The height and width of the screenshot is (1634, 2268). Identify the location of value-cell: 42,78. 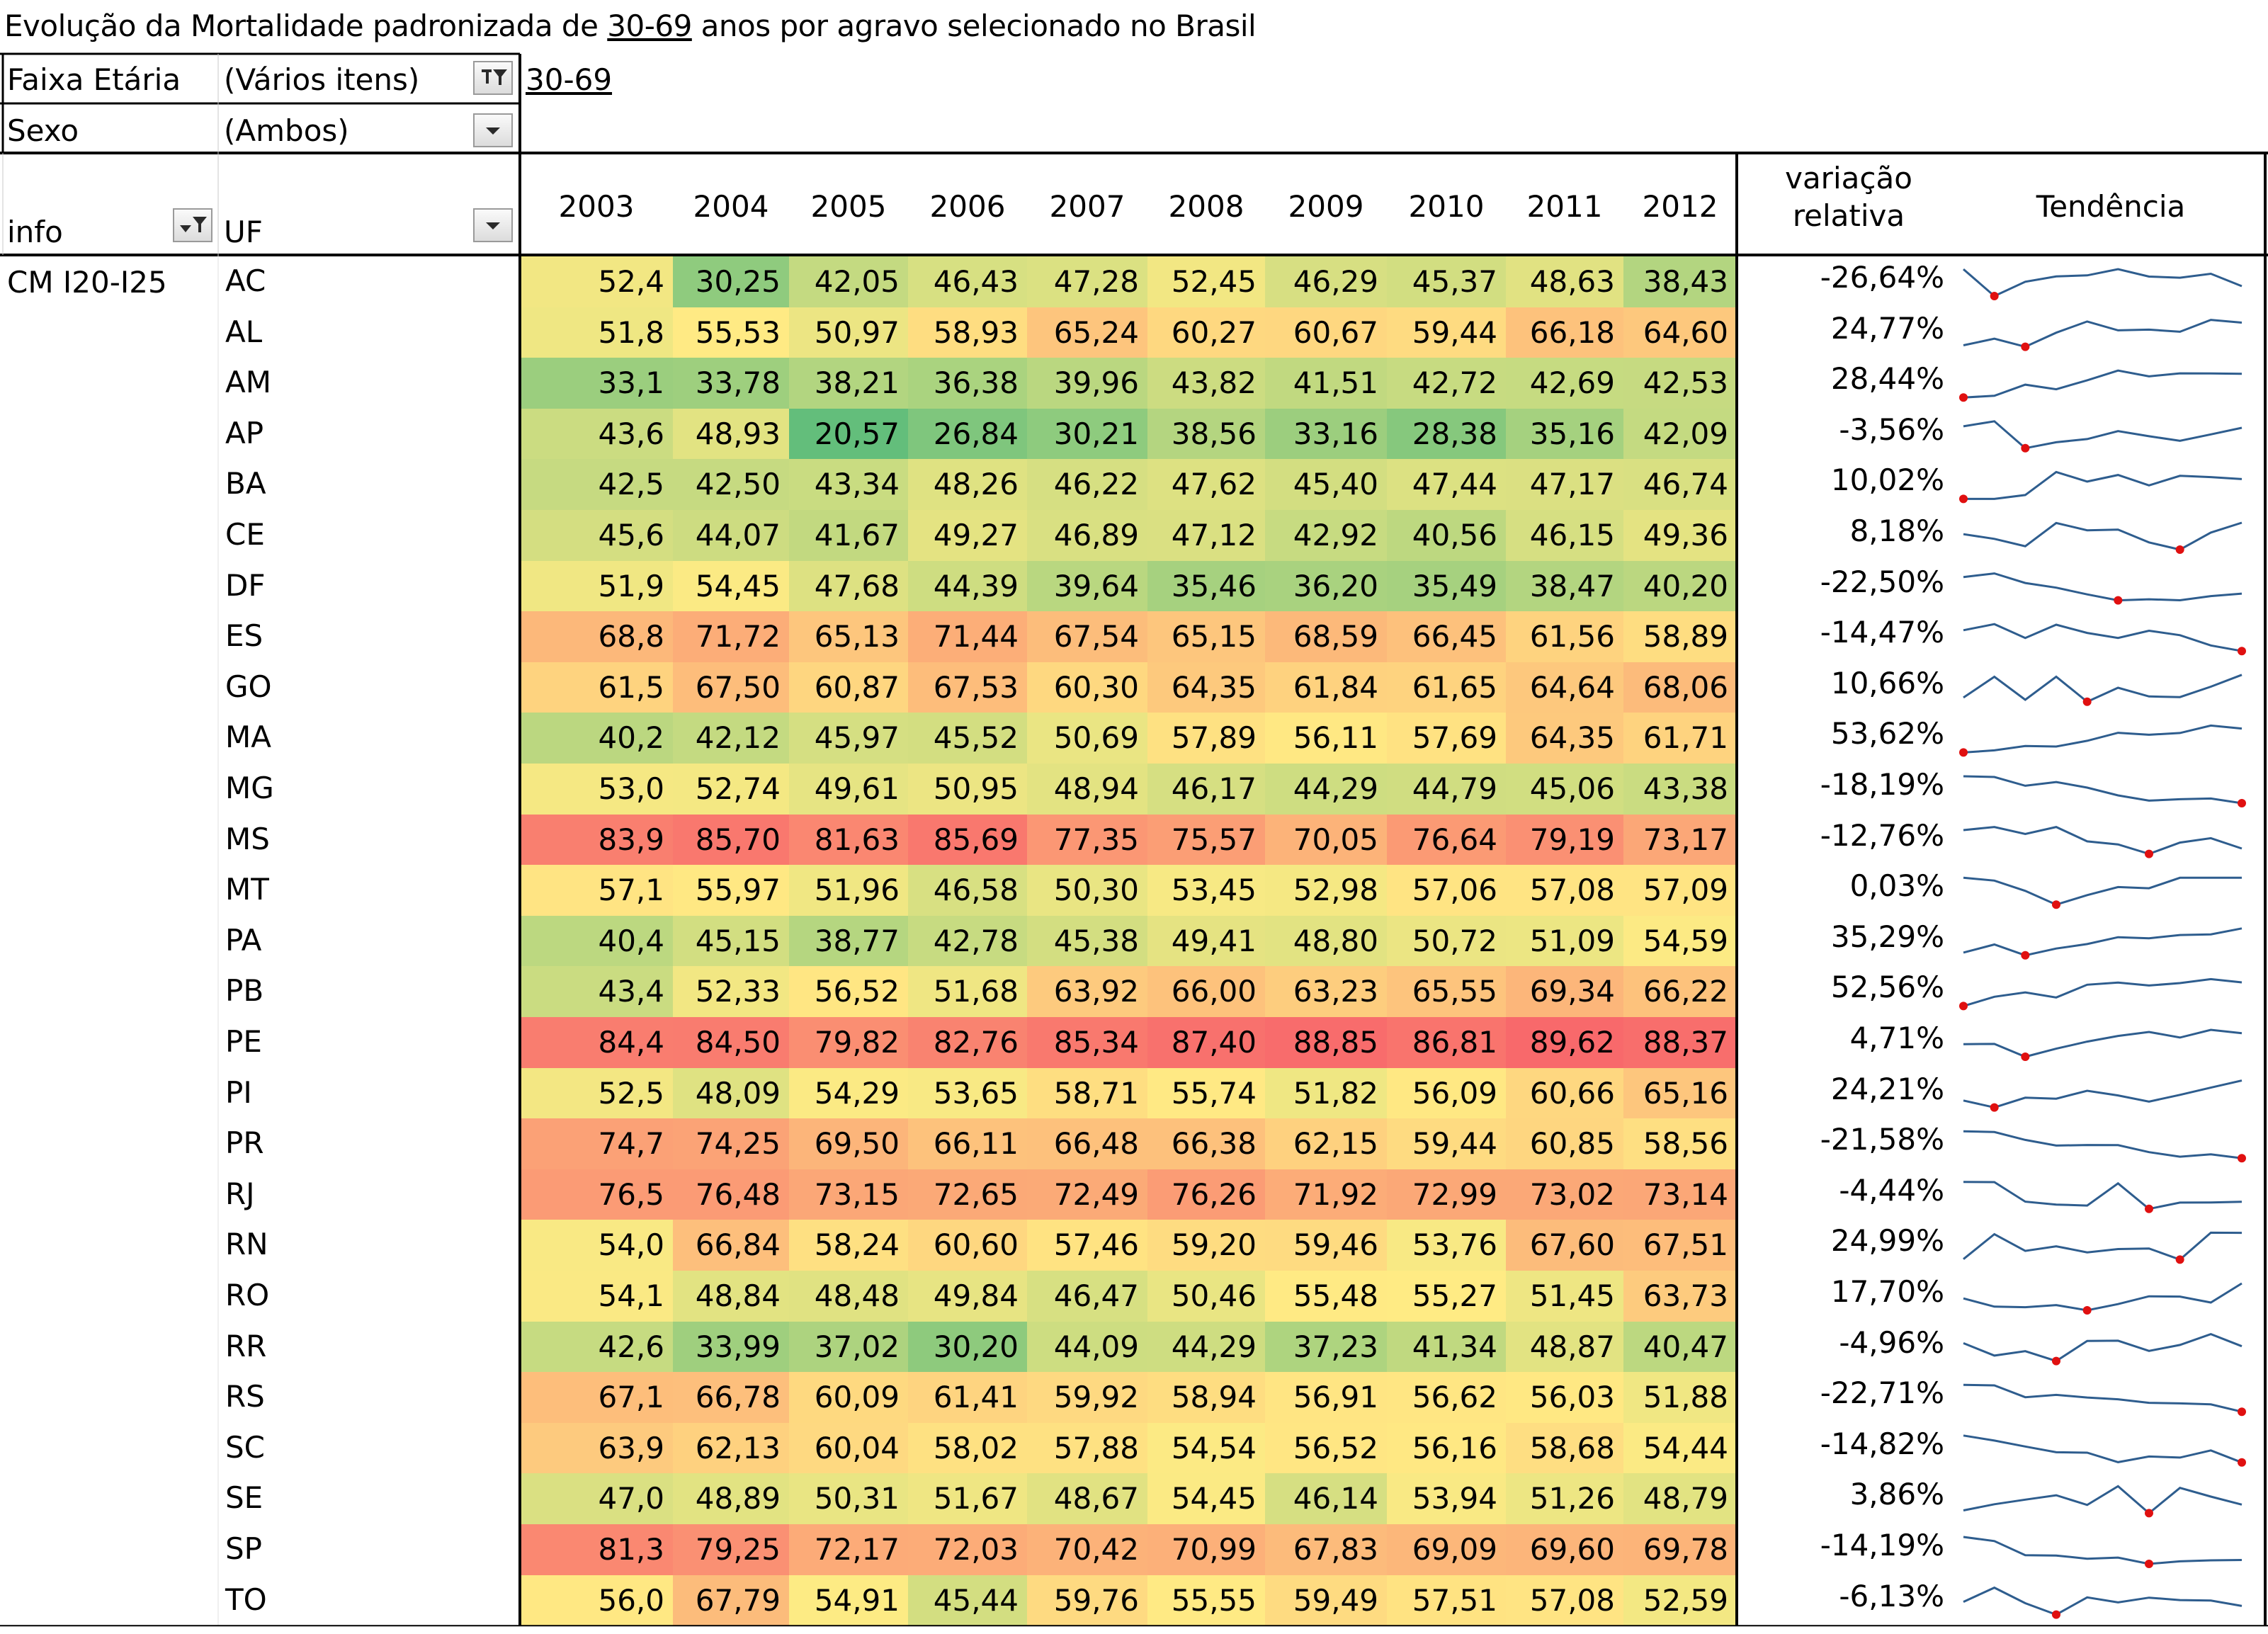
(967, 941).